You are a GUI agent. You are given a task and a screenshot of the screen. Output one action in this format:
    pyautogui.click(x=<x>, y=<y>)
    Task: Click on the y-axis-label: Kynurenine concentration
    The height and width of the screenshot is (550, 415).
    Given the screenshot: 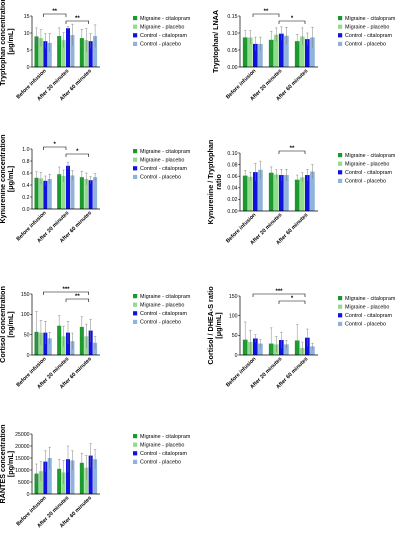 What is the action you would take?
    pyautogui.click(x=3, y=178)
    